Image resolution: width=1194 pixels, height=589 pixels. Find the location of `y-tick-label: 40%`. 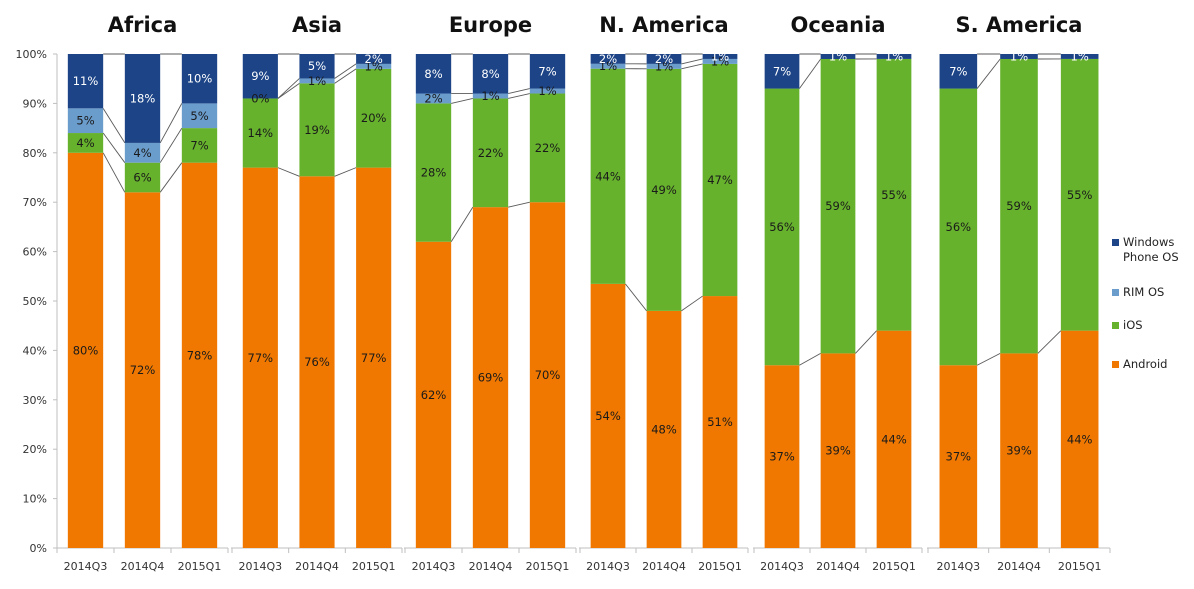

y-tick-label: 40% is located at coordinates (35, 350).